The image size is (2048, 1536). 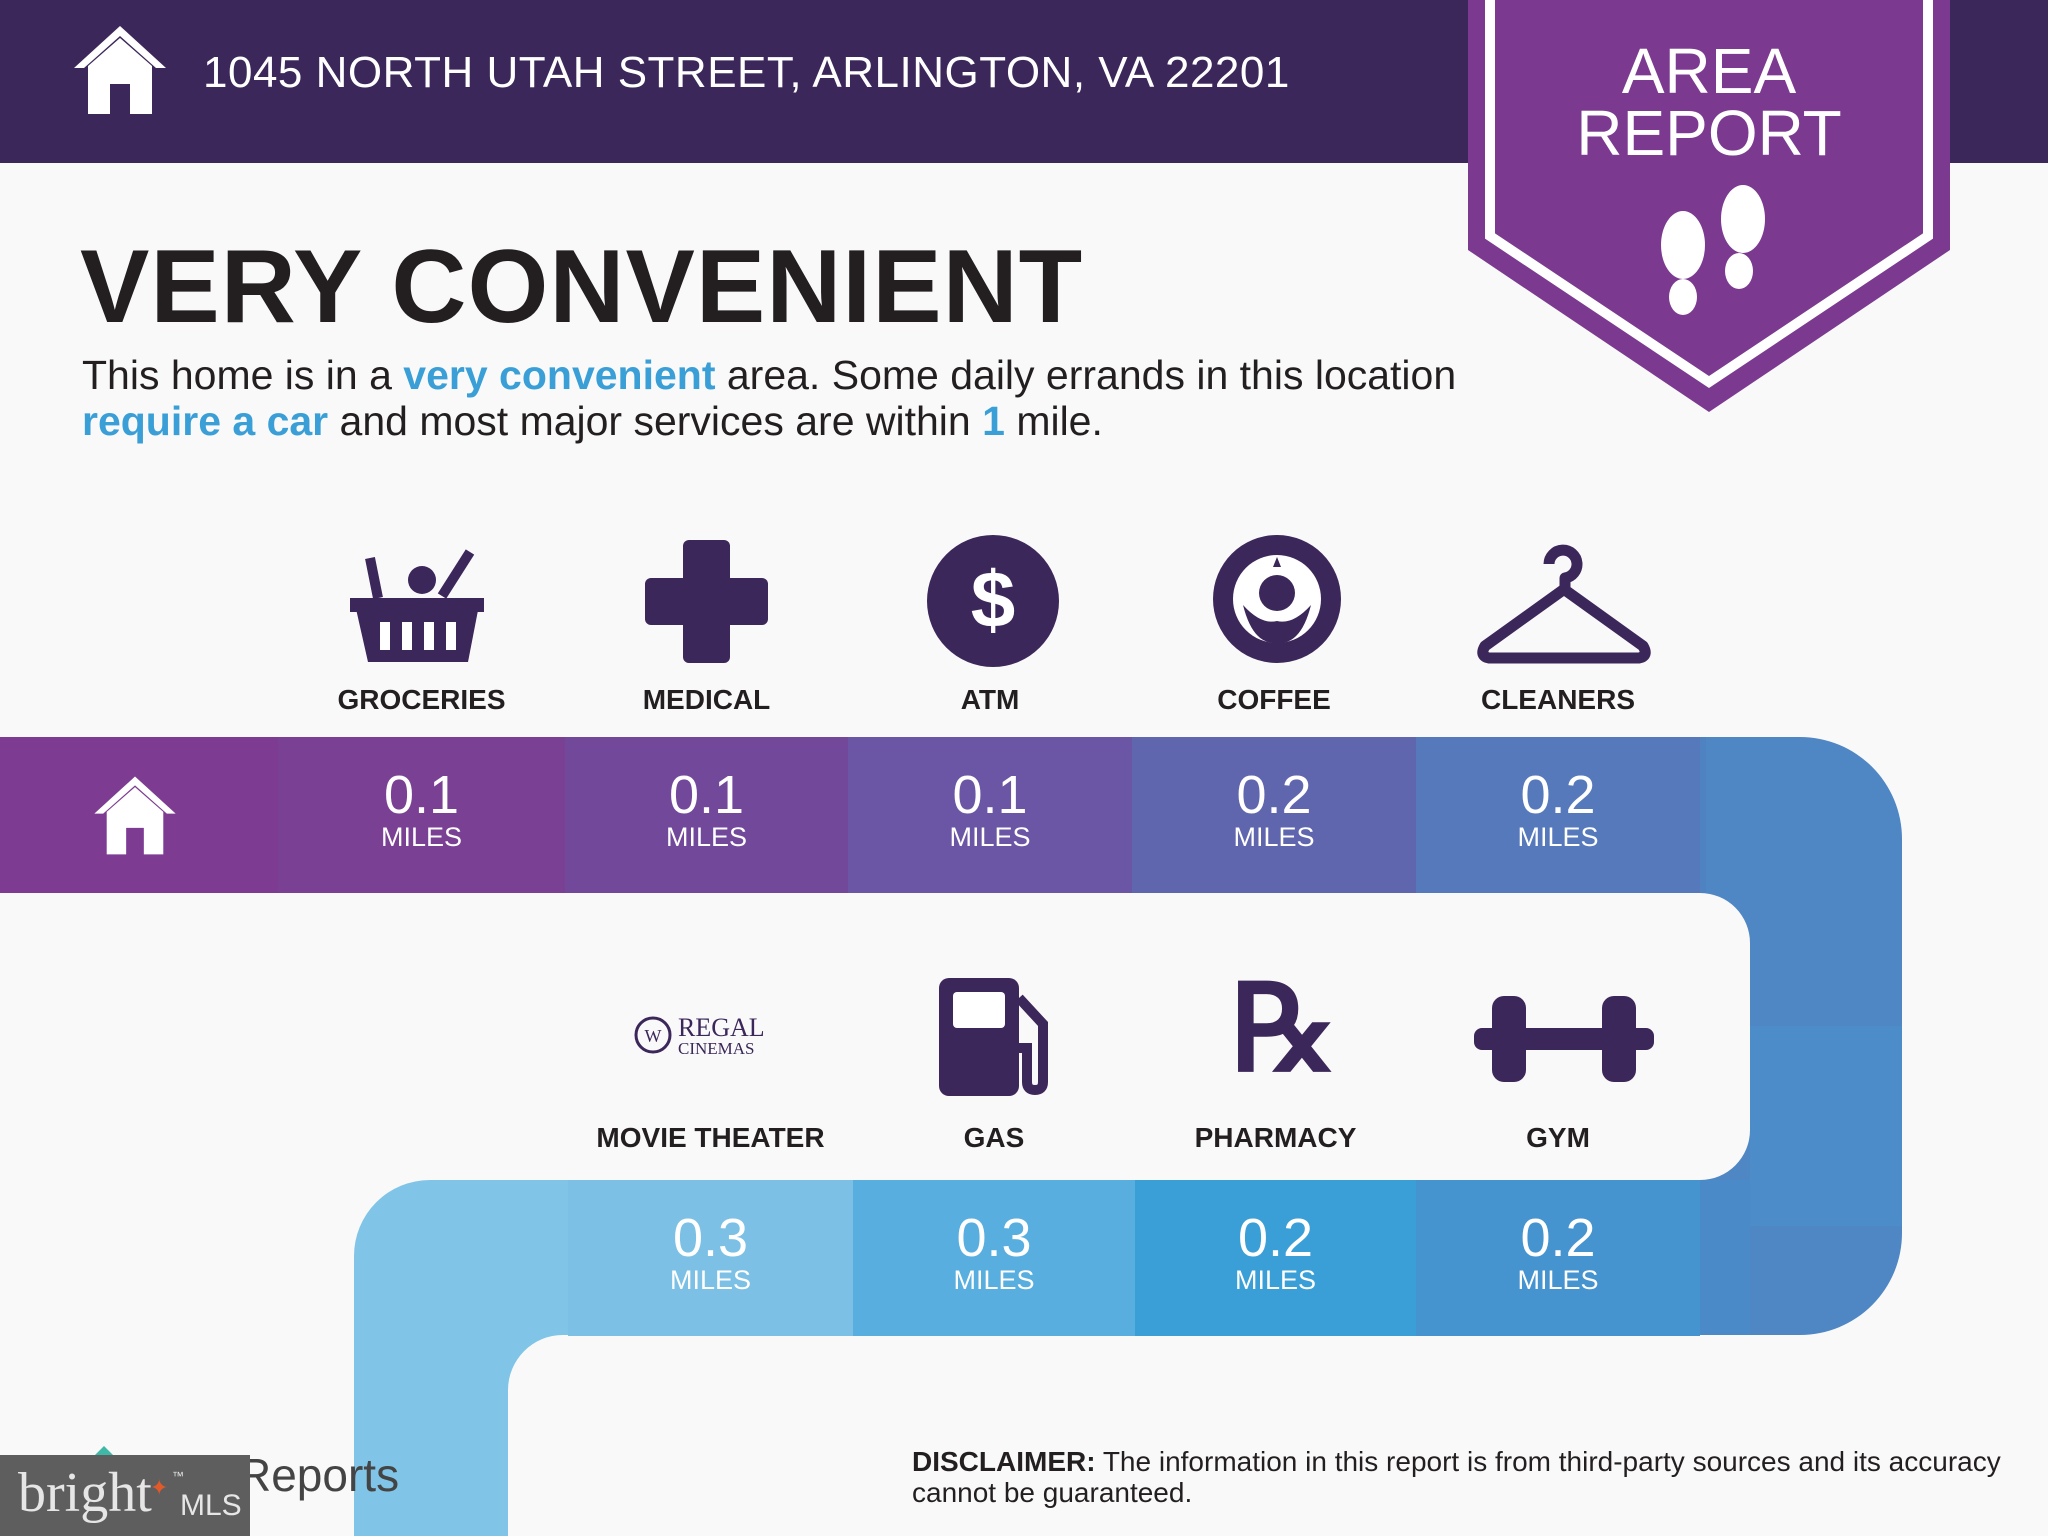 What do you see at coordinates (993, 421) in the screenshot?
I see `desc-highlight: 1` at bounding box center [993, 421].